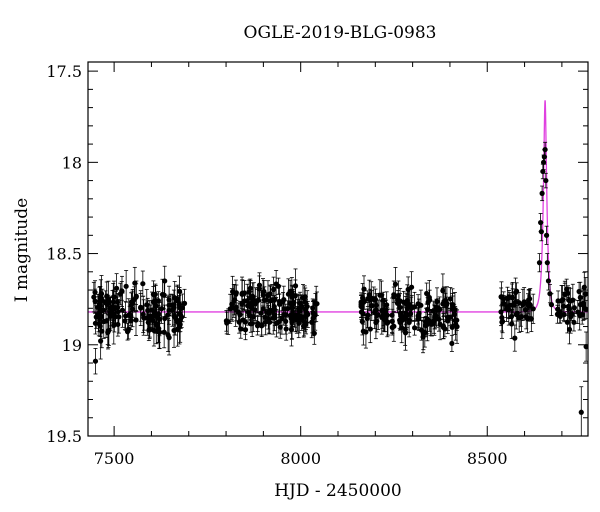  Describe the element at coordinates (72, 345) in the screenshot. I see `y-tick-label: 19` at that location.